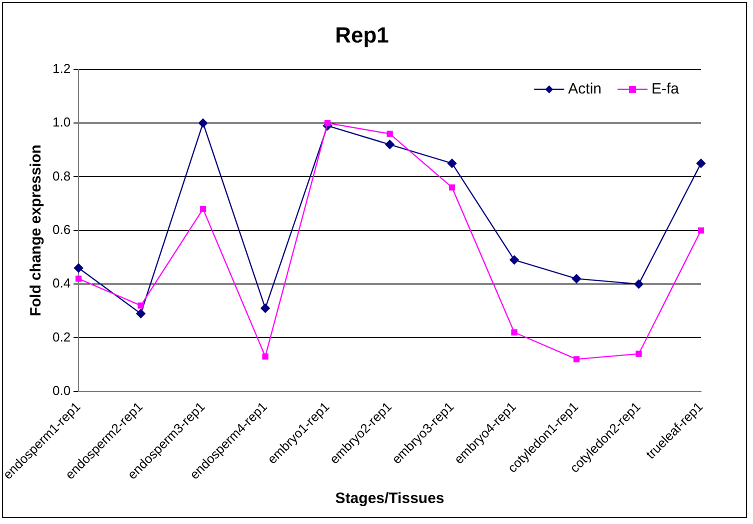 The height and width of the screenshot is (524, 753). What do you see at coordinates (585, 89) in the screenshot?
I see `legend-label: Actin` at bounding box center [585, 89].